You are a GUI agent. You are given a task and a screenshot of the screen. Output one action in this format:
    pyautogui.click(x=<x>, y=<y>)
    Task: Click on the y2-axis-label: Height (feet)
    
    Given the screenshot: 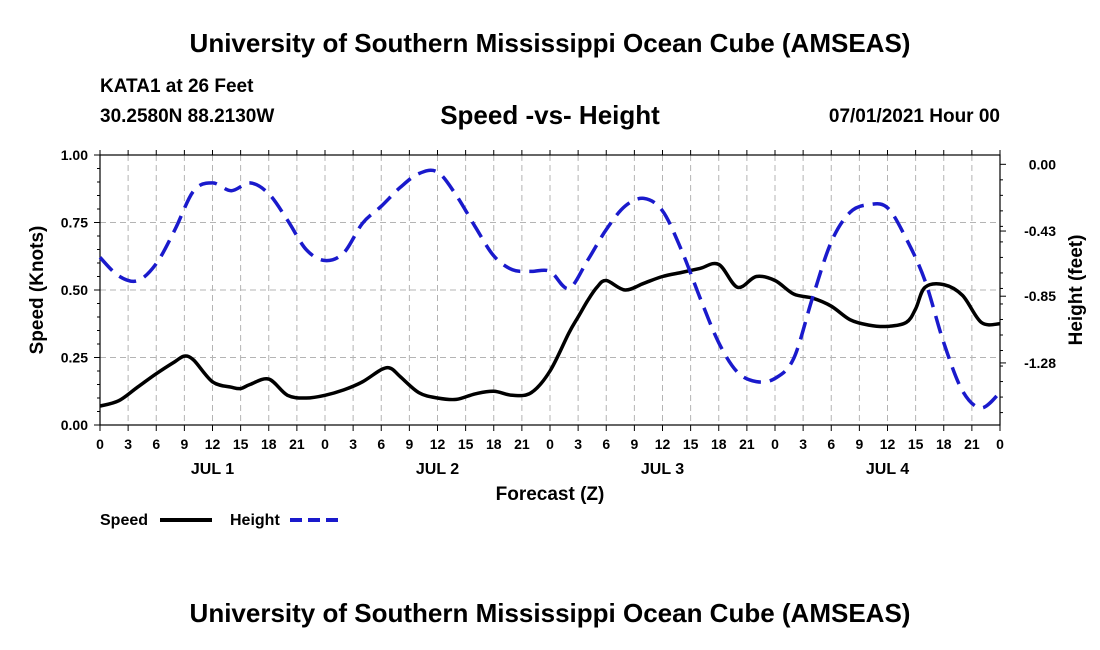 What is the action you would take?
    pyautogui.click(x=1076, y=290)
    